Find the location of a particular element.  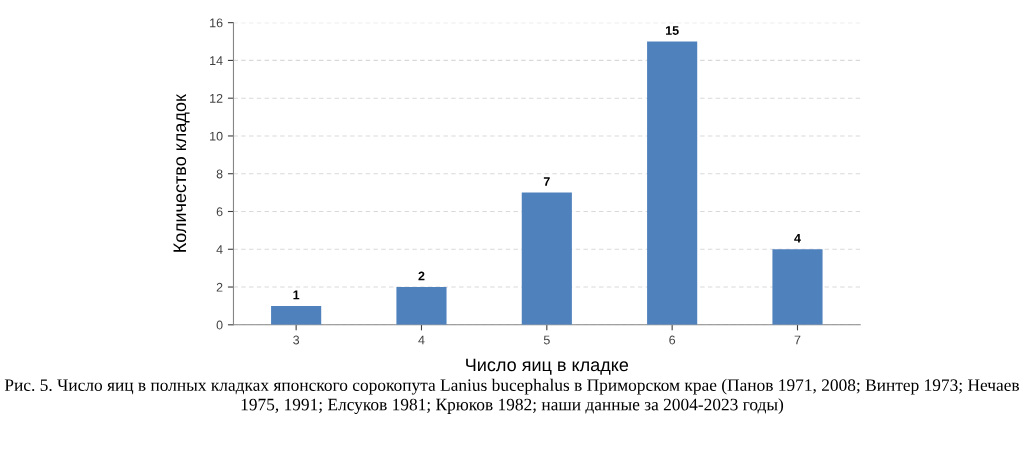

y-tick-label: 4 is located at coordinates (219, 249).